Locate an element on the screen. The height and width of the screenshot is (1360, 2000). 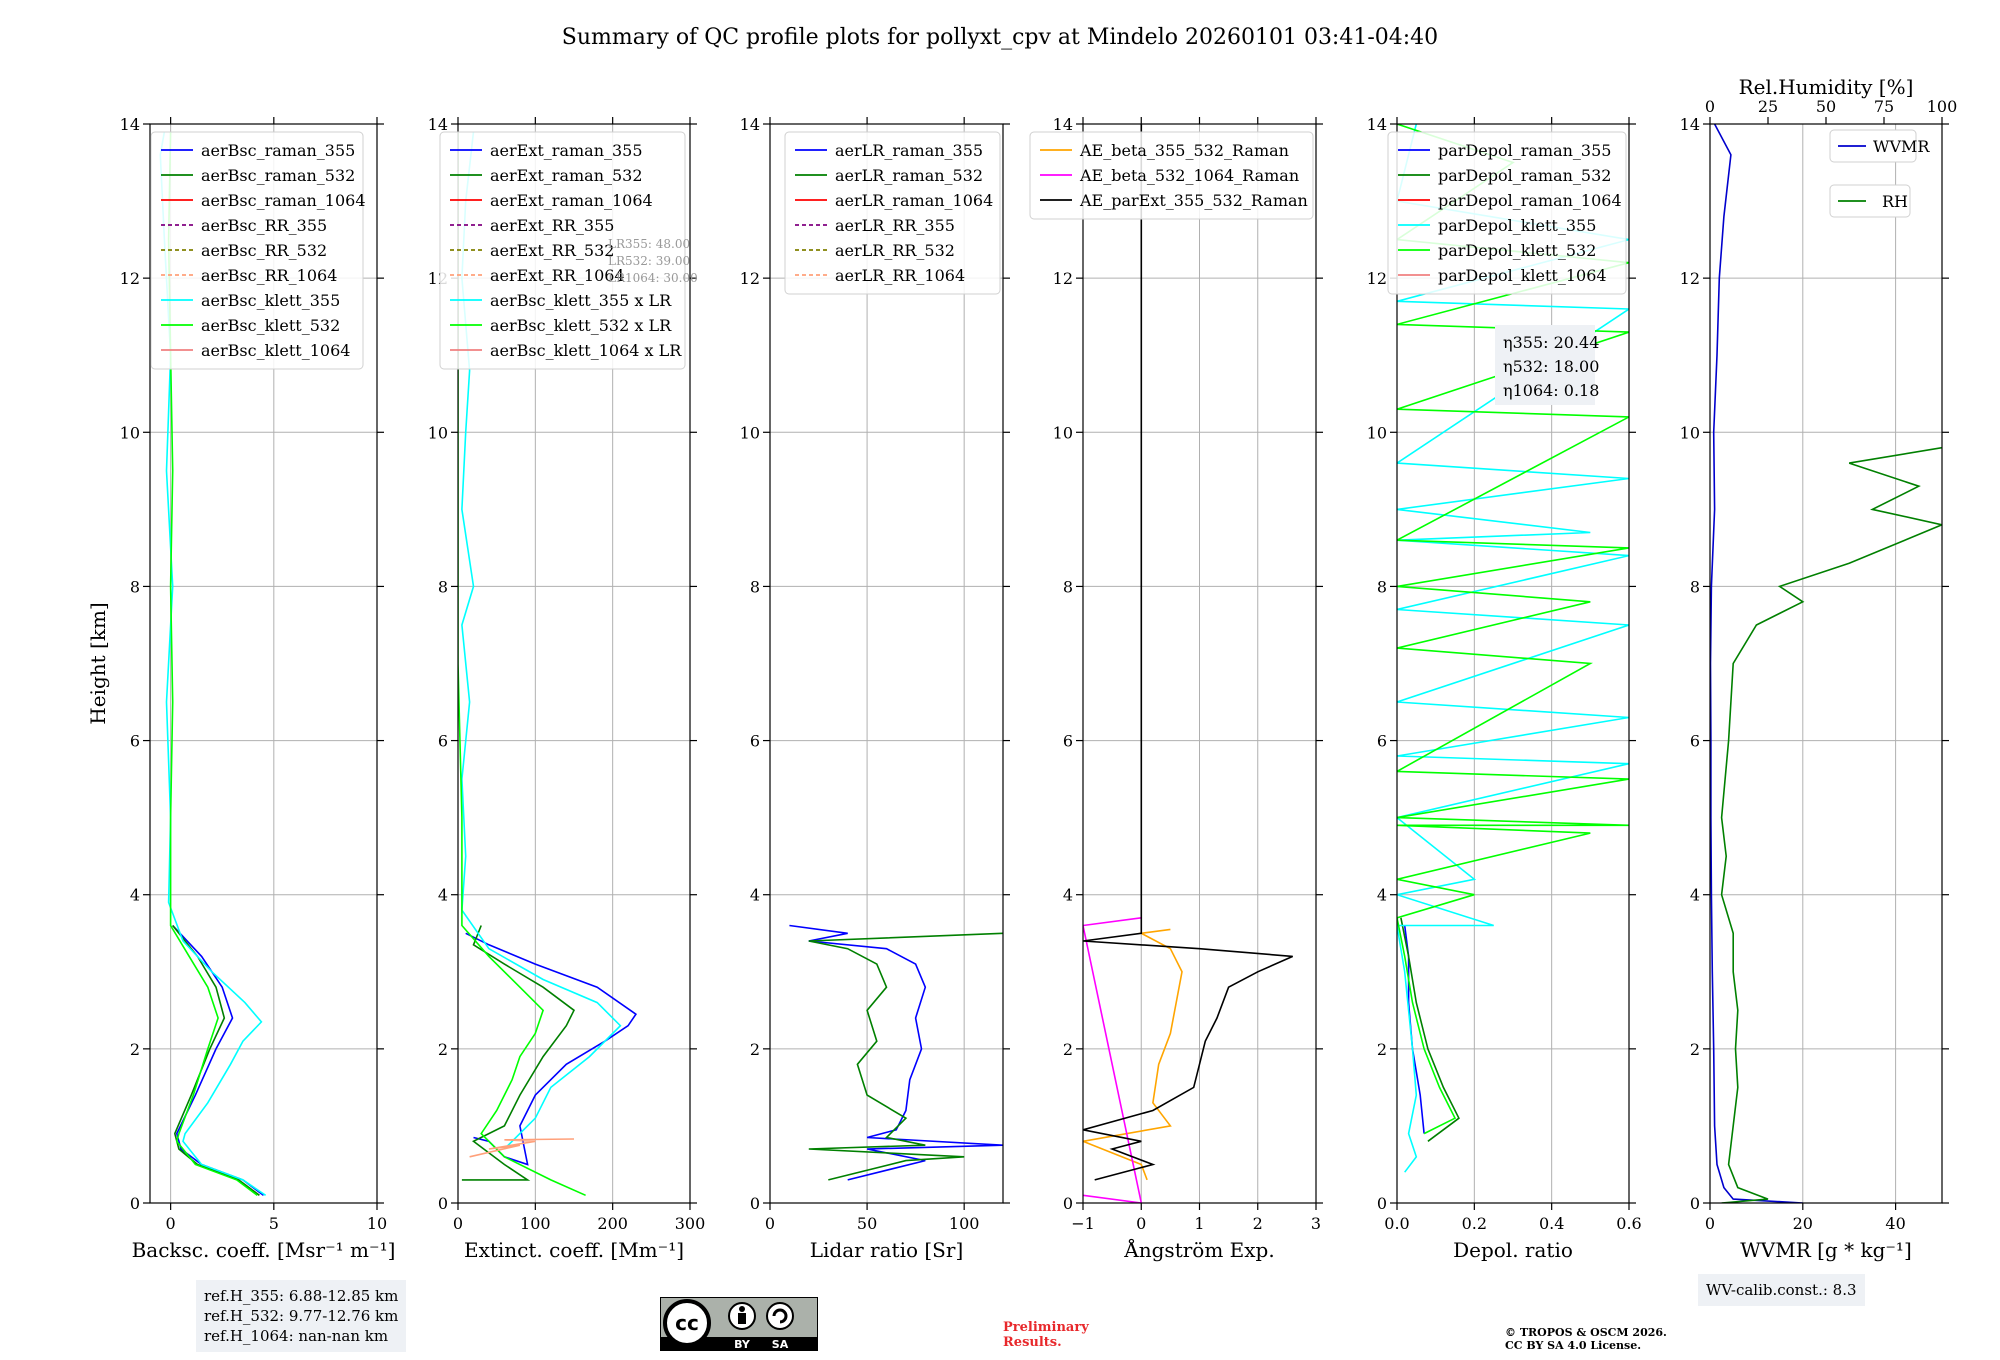
eta-annotation-bg is located at coordinates (1545, 365).